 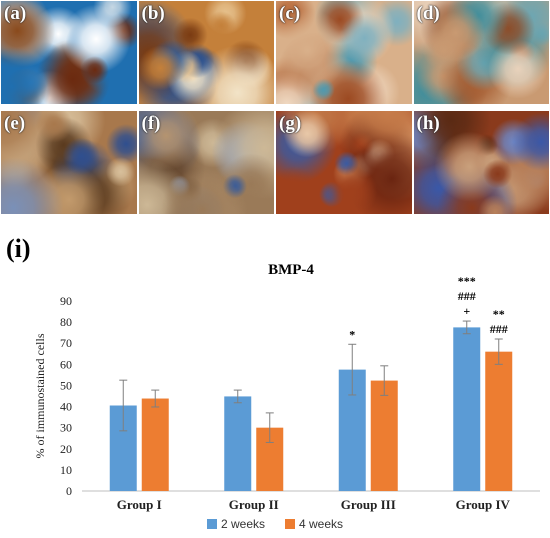 I want to click on micrograph-panel: (a), so click(x=69, y=52).